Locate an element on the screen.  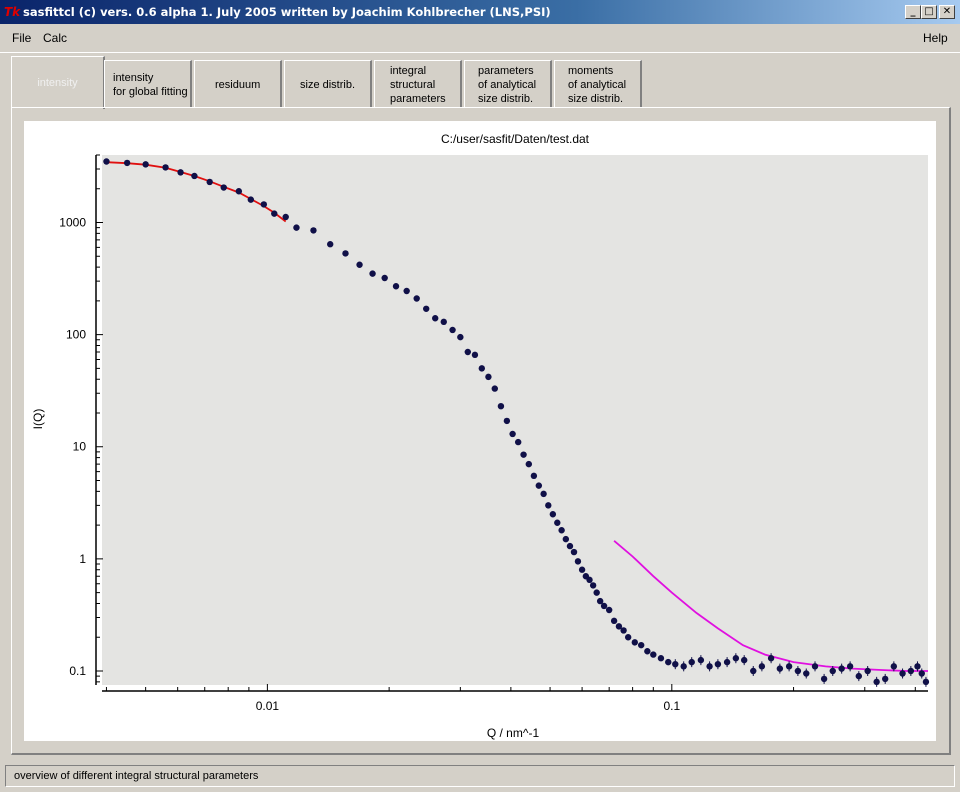
tab-intensity: intensity is located at coordinates (58, 82).